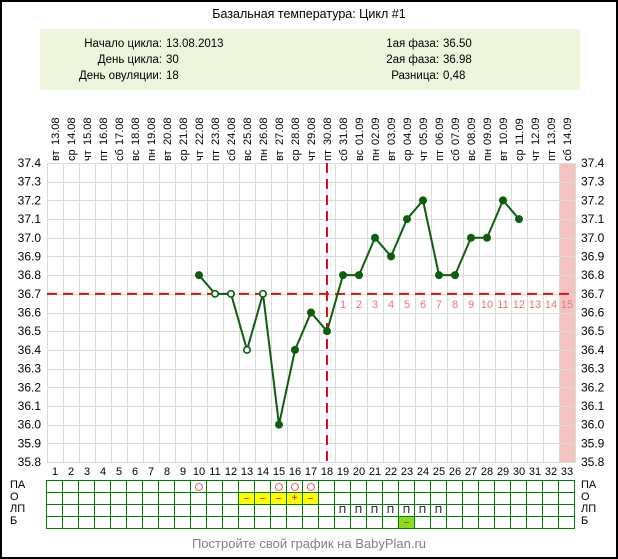  Describe the element at coordinates (172, 76) in the screenshot. I see `ovulation-day-value: 18` at that location.